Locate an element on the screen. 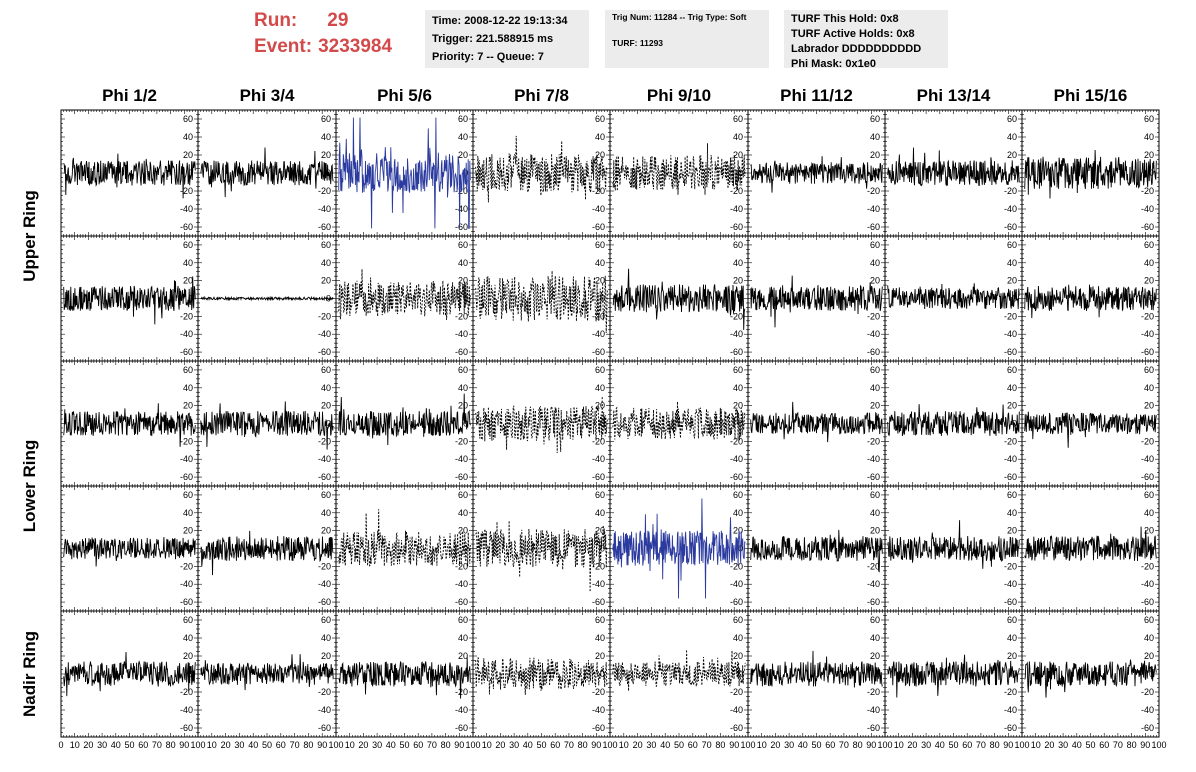  run-value: 29 is located at coordinates (338, 20).